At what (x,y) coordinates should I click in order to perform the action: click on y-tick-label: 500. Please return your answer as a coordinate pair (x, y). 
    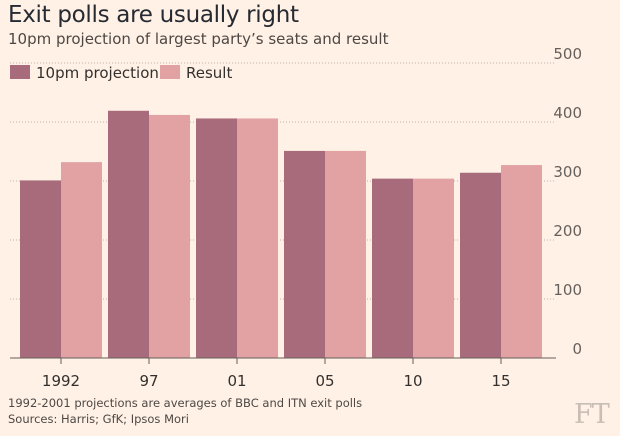
    Looking at the image, I should click on (567, 54).